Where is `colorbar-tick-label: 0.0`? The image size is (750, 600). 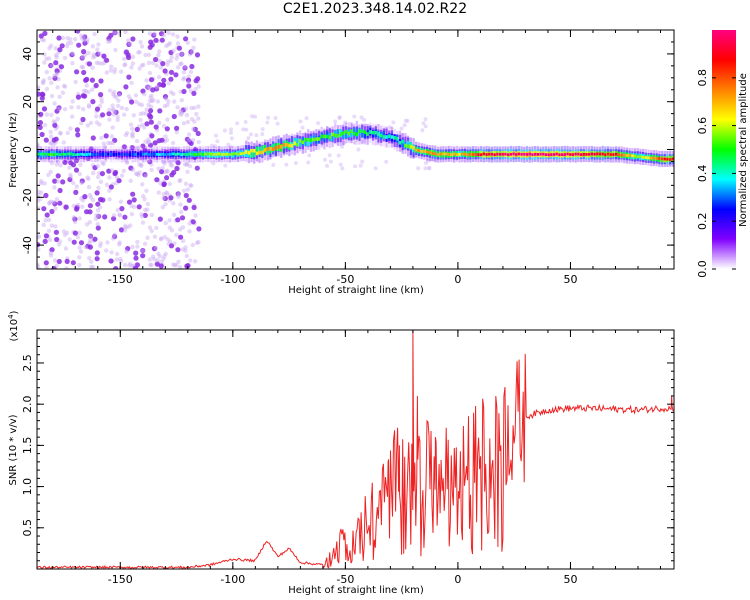 colorbar-tick-label: 0.0 is located at coordinates (702, 269).